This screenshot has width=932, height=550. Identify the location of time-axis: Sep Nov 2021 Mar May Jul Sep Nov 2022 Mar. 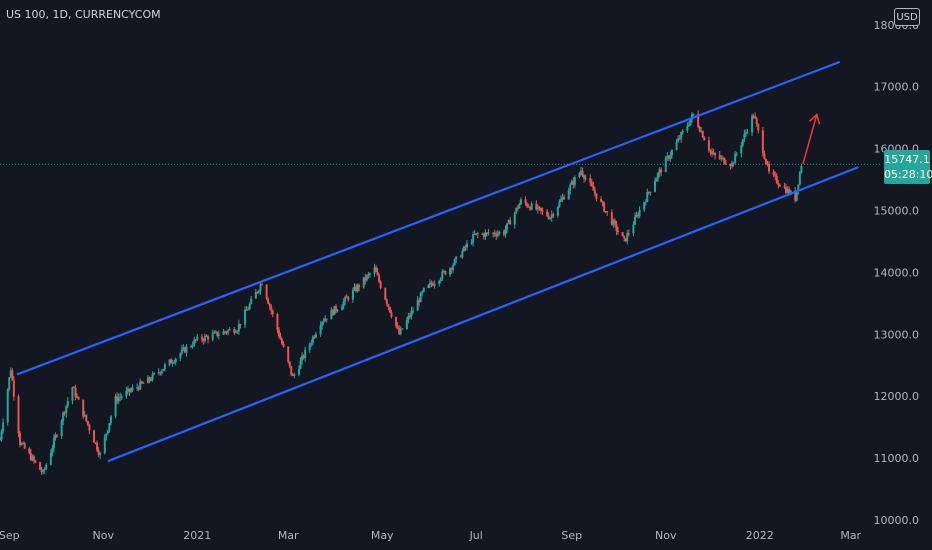
(431, 535).